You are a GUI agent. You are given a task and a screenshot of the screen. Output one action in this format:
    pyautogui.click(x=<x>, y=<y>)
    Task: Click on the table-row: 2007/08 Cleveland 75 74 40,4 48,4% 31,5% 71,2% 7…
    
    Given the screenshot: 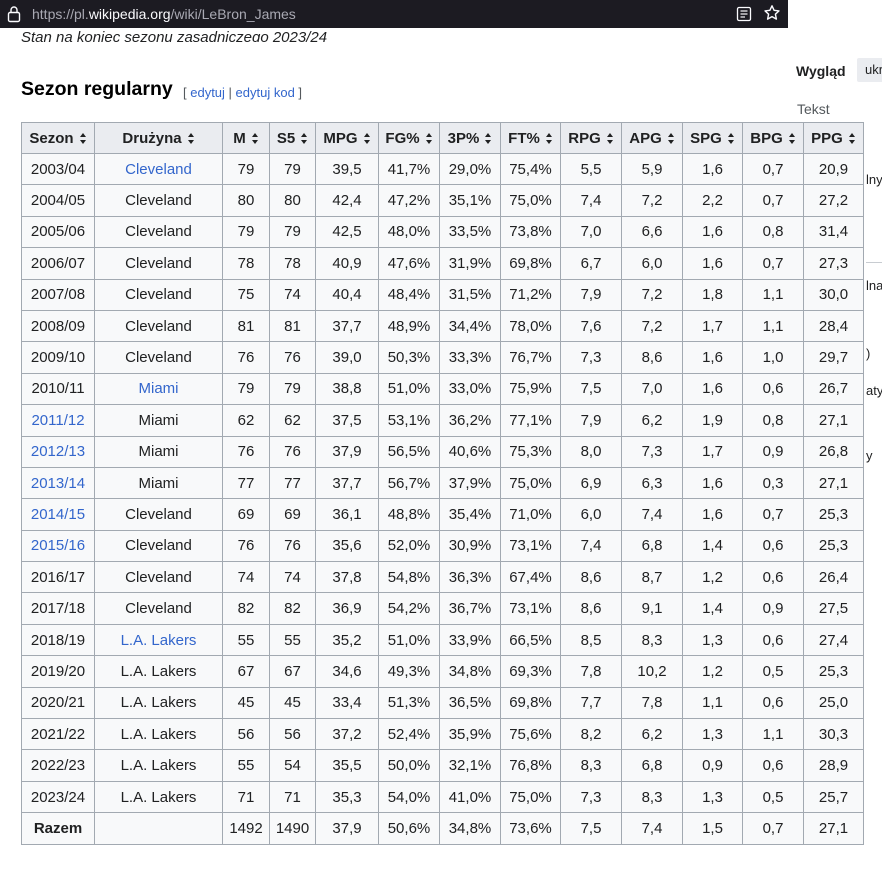 What is the action you would take?
    pyautogui.click(x=442, y=294)
    